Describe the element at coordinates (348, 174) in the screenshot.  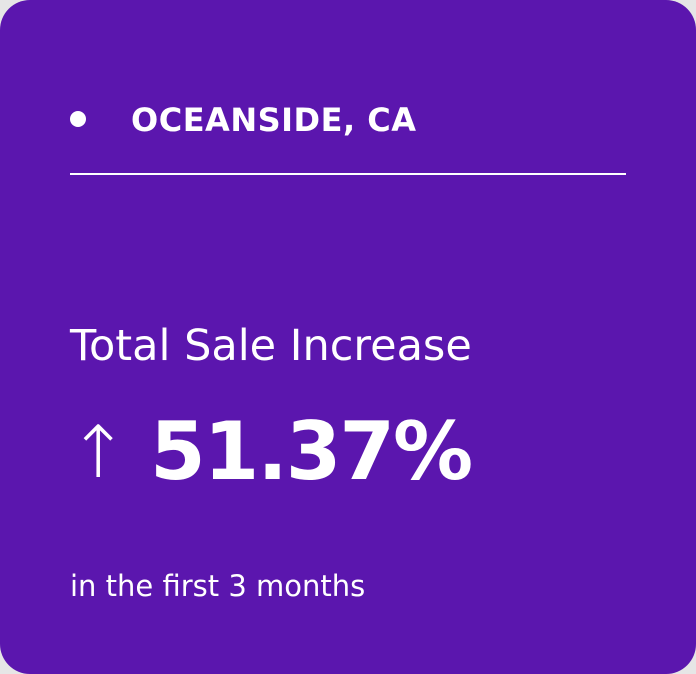
I see `divider` at that location.